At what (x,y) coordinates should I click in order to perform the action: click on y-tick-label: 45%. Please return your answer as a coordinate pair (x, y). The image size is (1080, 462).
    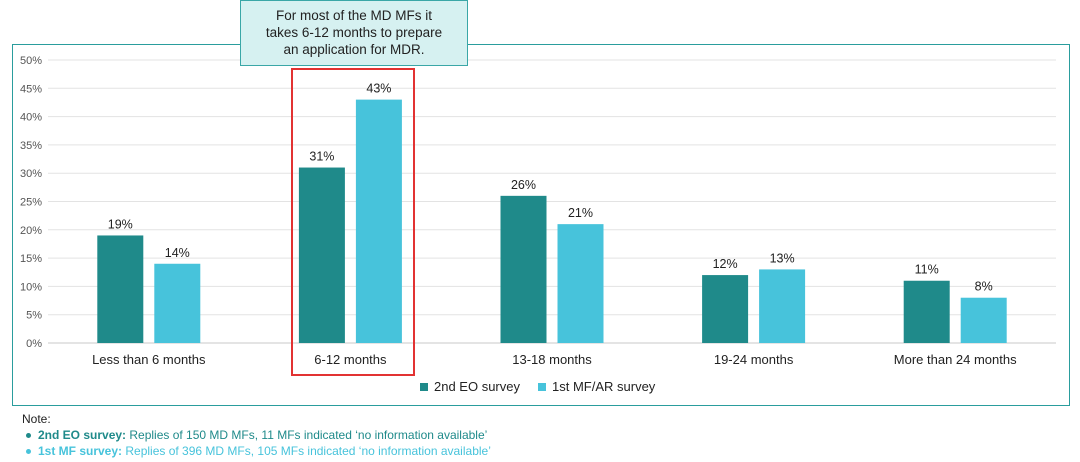
    Looking at the image, I should click on (31, 89).